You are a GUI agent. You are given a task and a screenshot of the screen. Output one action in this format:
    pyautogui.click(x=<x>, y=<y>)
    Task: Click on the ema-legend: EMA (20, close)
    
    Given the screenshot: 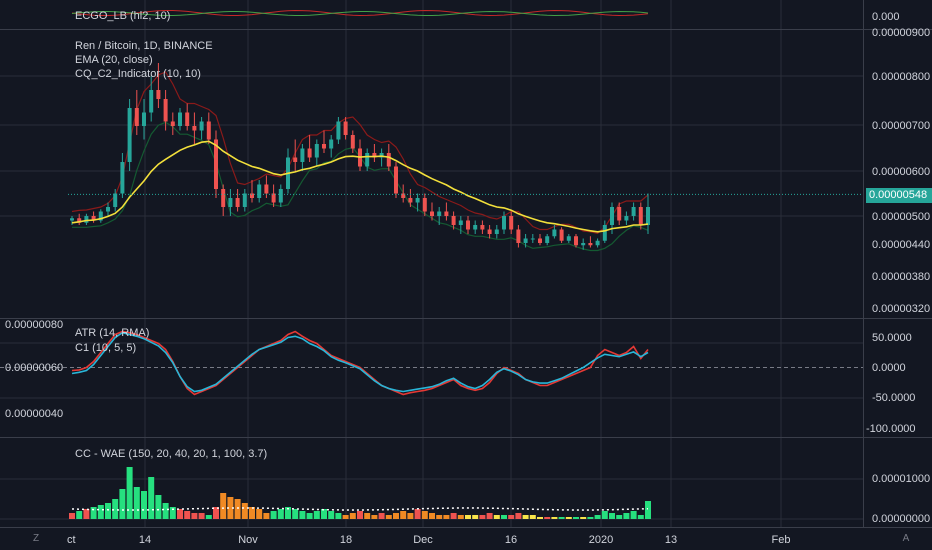 What is the action you would take?
    pyautogui.click(x=114, y=60)
    